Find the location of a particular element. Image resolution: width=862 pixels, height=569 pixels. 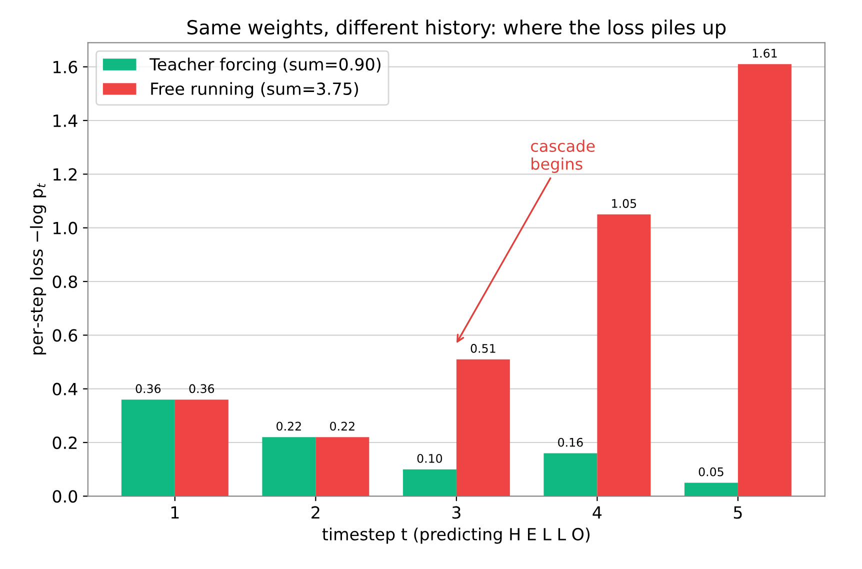

chart-title: Same weights, different history: where the loss piles up is located at coordinates (456, 29).